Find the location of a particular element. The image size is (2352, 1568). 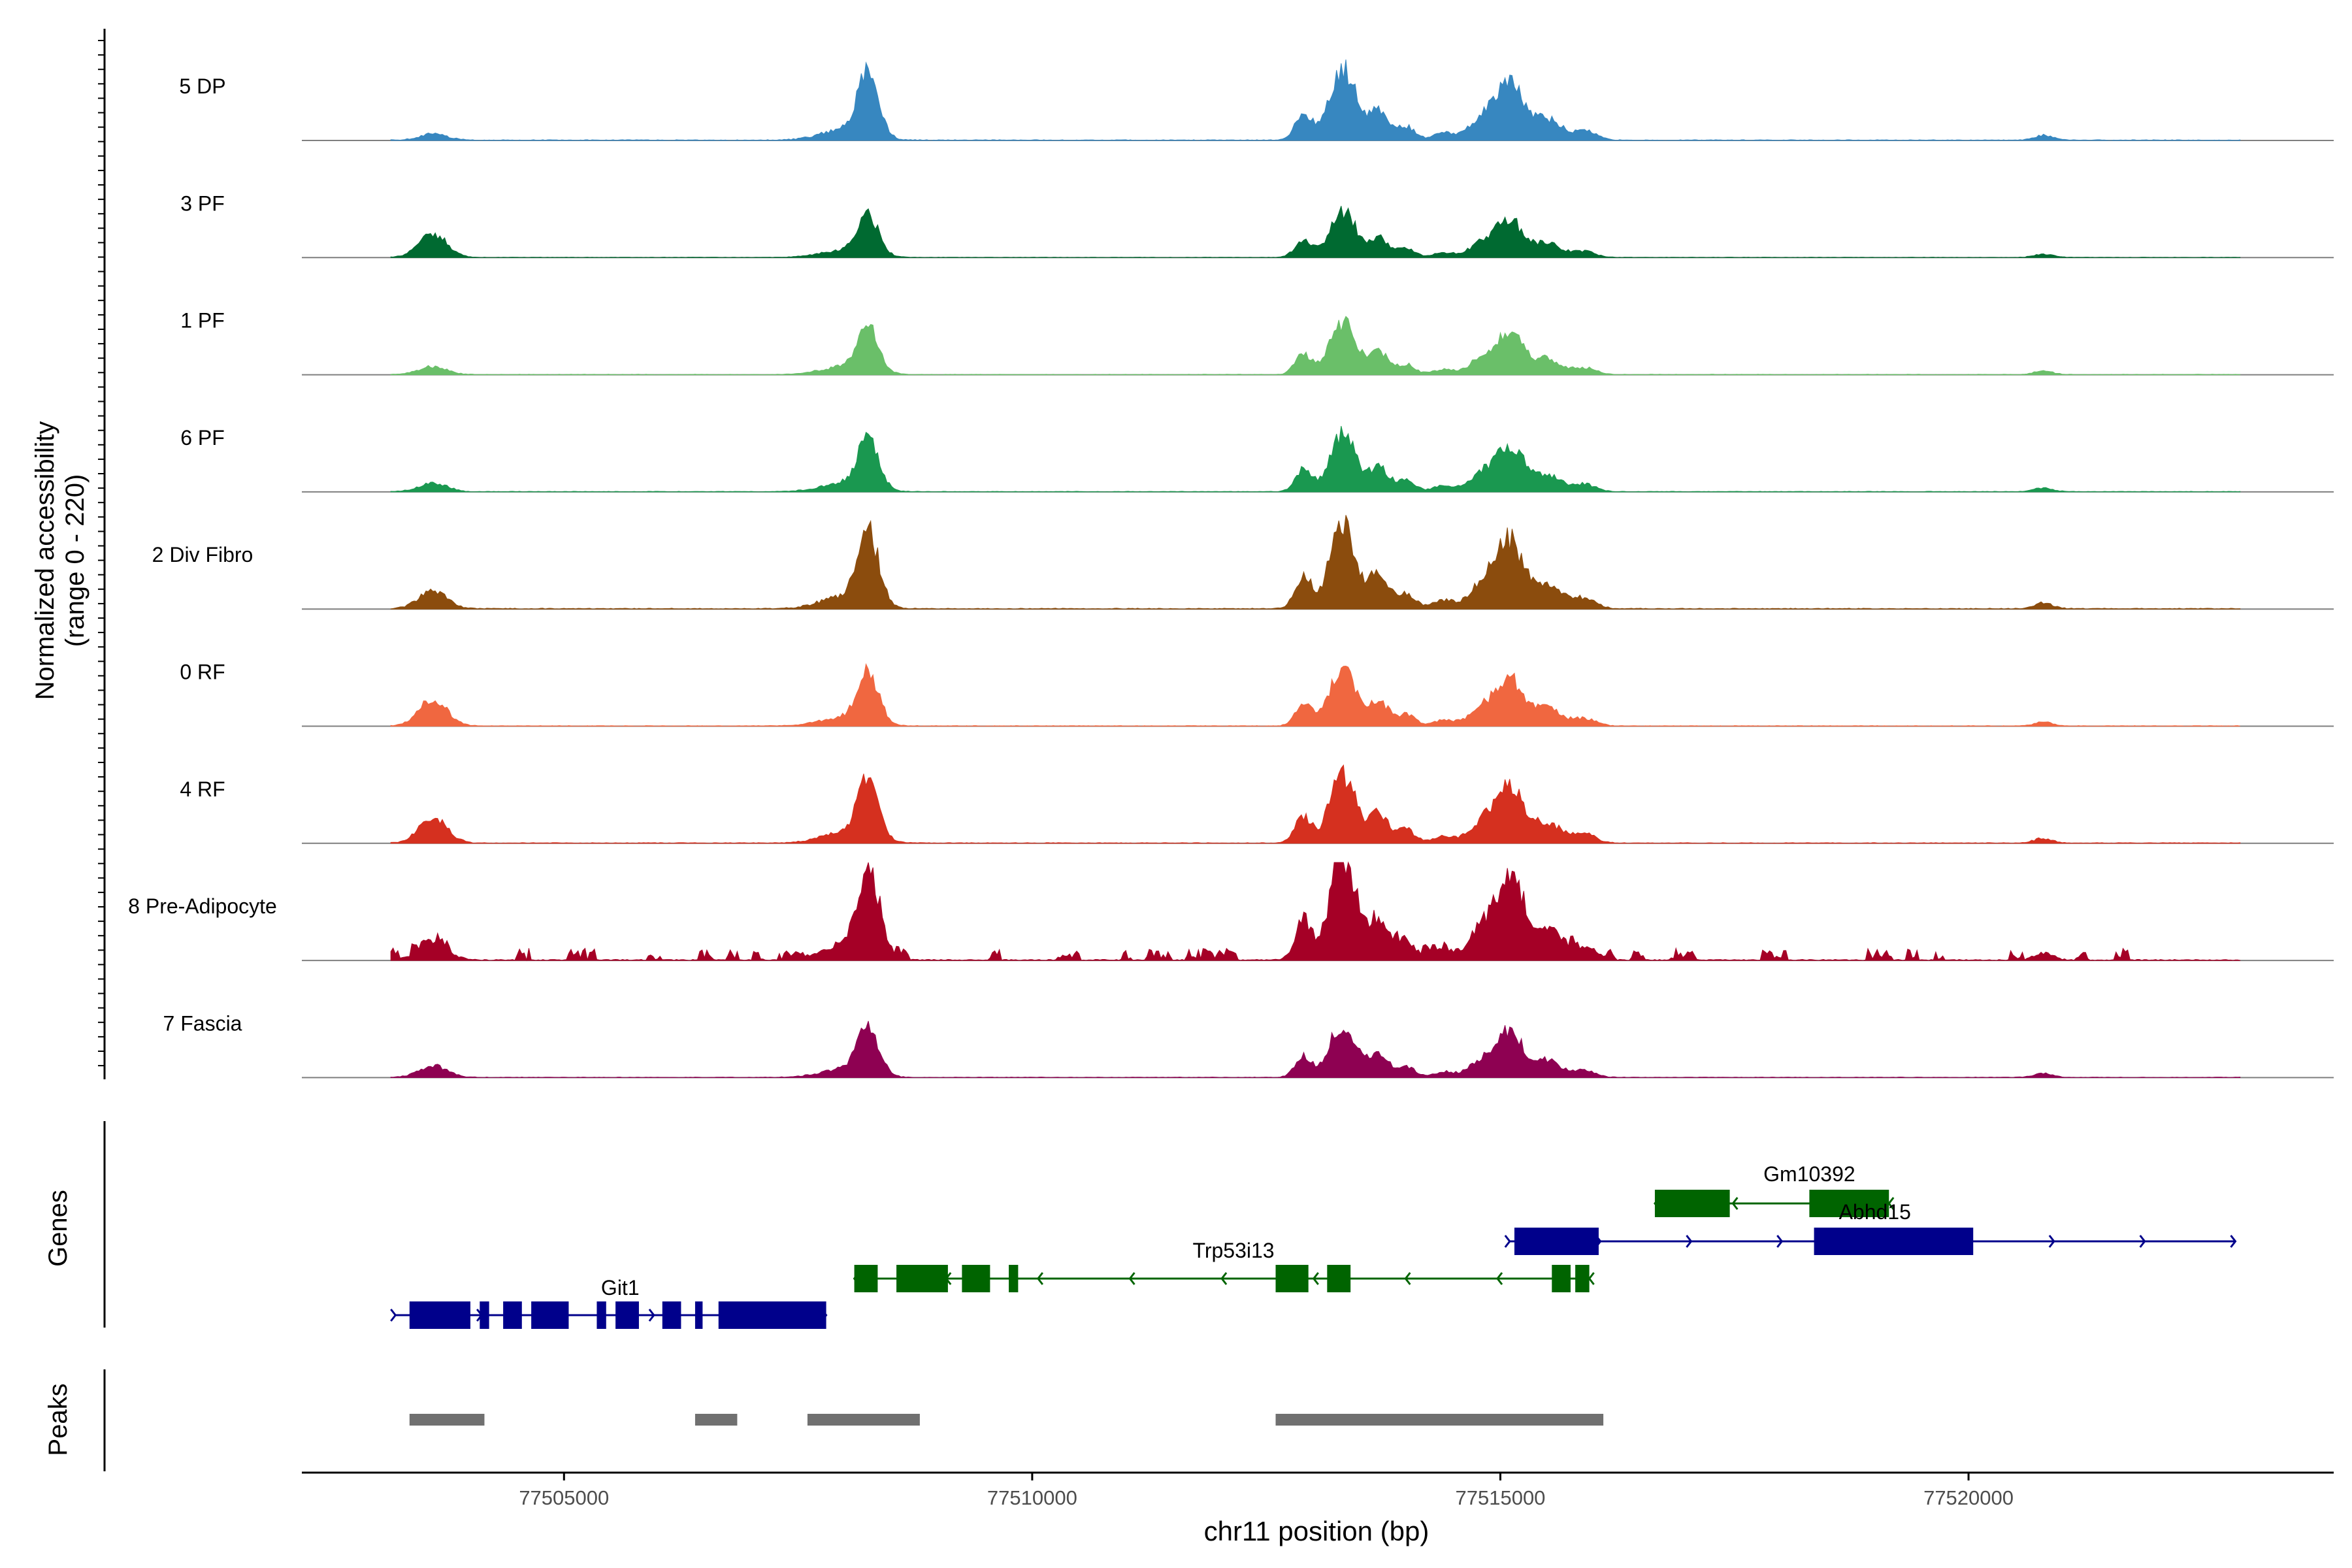

gene-model: Abhd15 is located at coordinates (1870, 1227).